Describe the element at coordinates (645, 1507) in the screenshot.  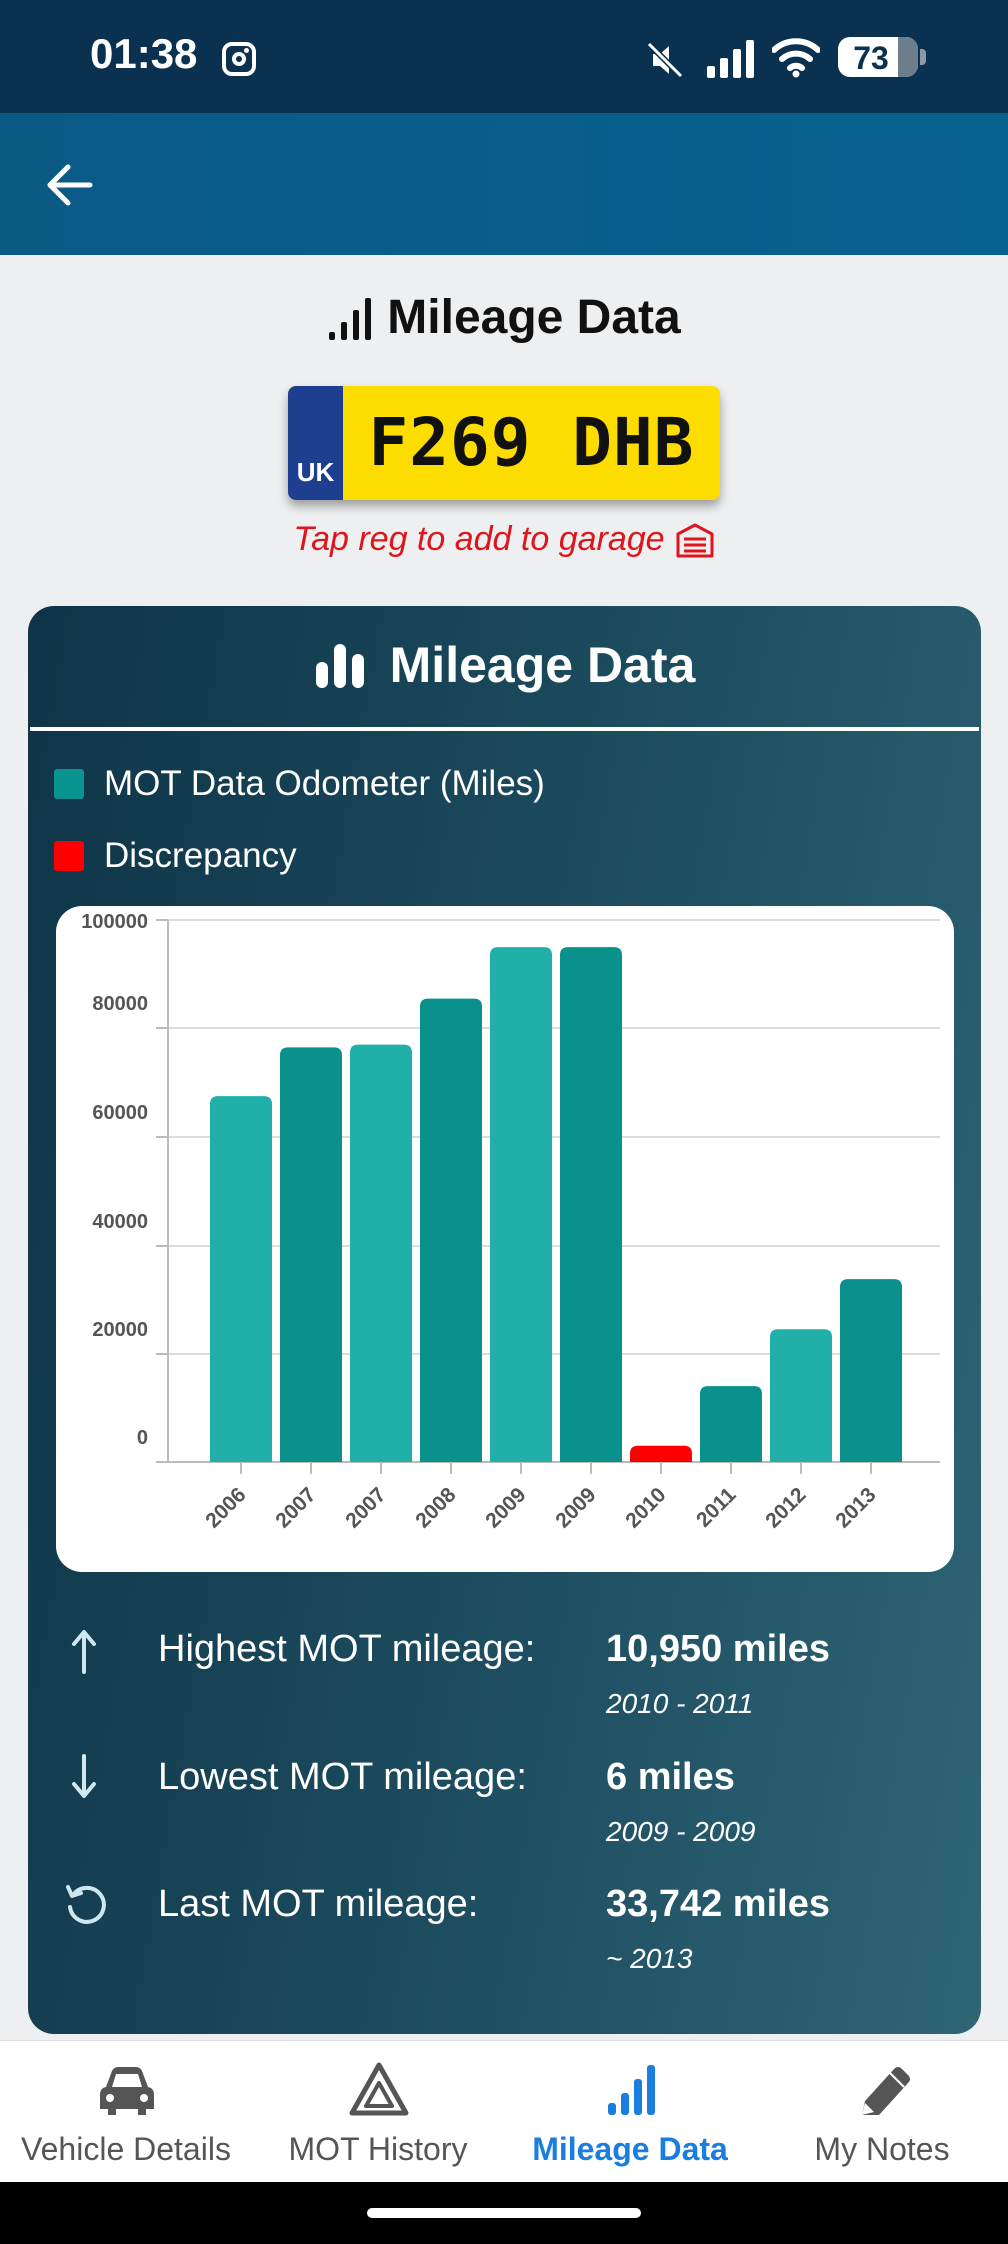
I see `chart-x-tick-label: 2010` at that location.